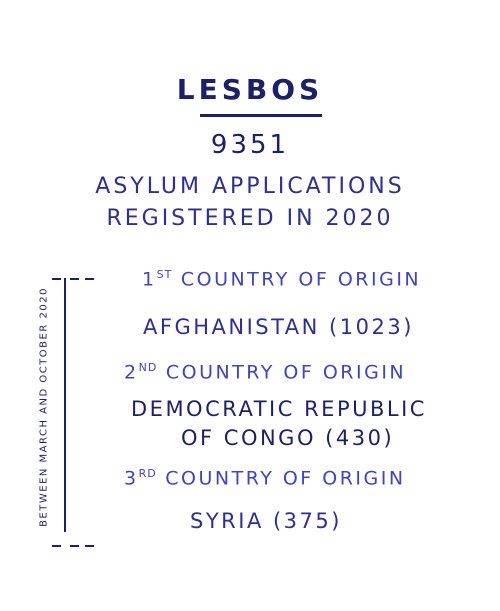 The height and width of the screenshot is (611, 500). What do you see at coordinates (148, 367) in the screenshot?
I see `rank-suffix: ND` at bounding box center [148, 367].